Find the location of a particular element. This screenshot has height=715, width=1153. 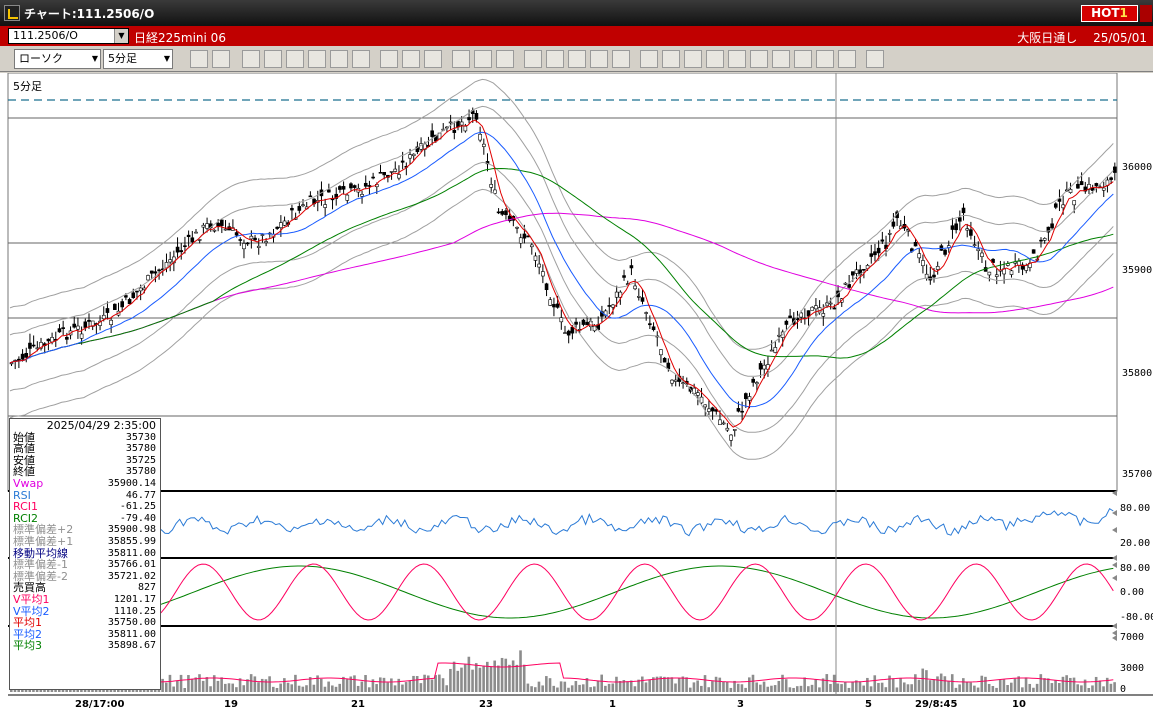

draw-icon is located at coordinates (273, 59).